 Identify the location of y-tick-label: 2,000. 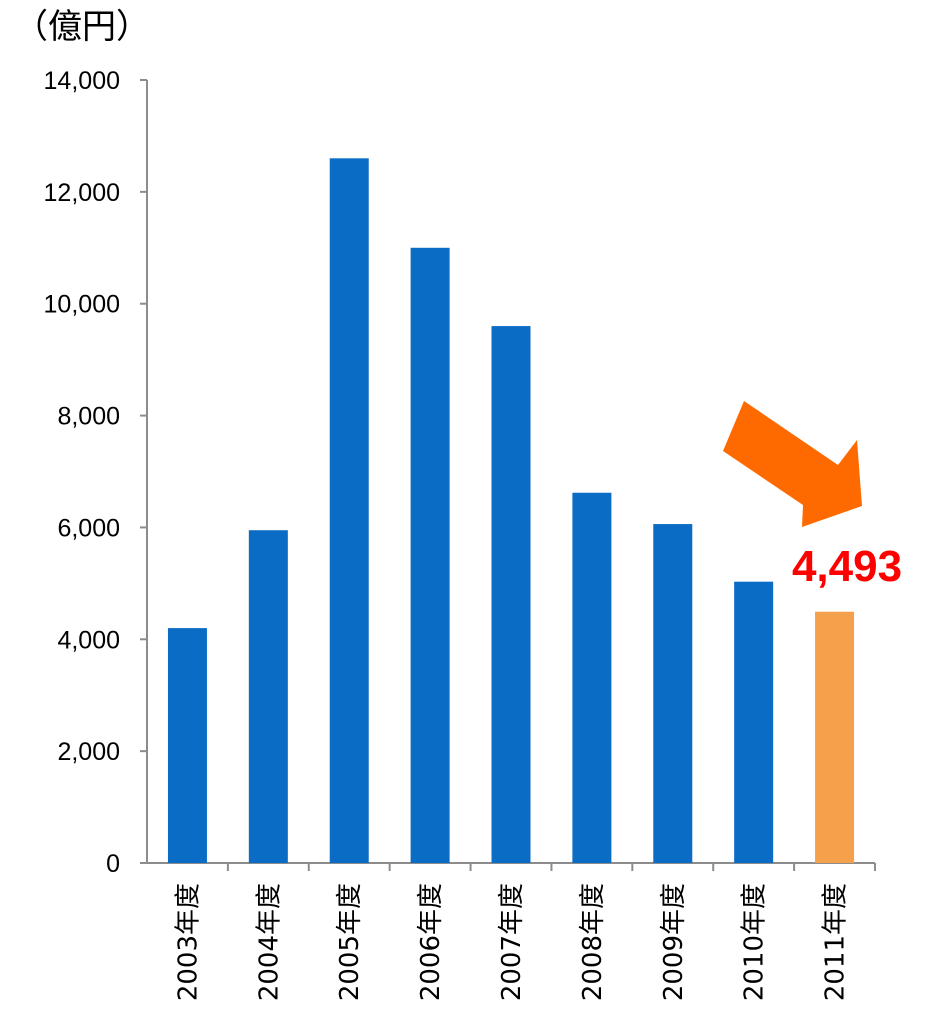
(88, 752).